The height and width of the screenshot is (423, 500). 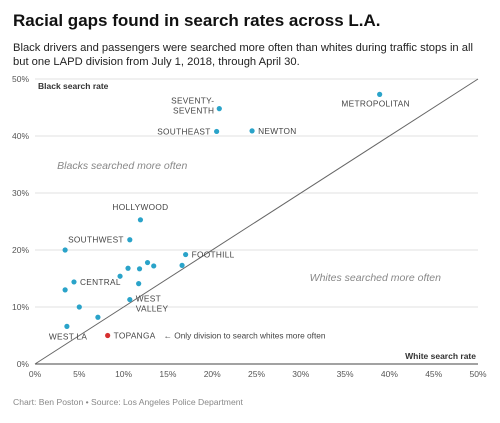 I want to click on x-tick-label: 40%, so click(x=389, y=374).